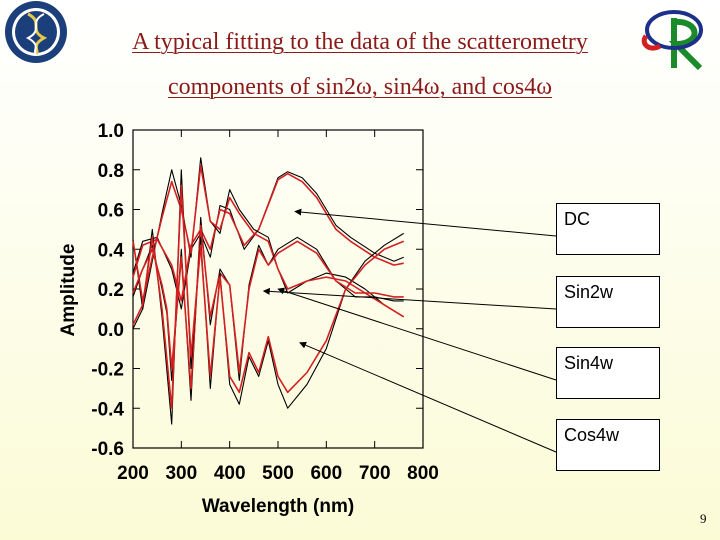 The height and width of the screenshot is (540, 720). I want to click on x-tick-label: 700, so click(375, 473).